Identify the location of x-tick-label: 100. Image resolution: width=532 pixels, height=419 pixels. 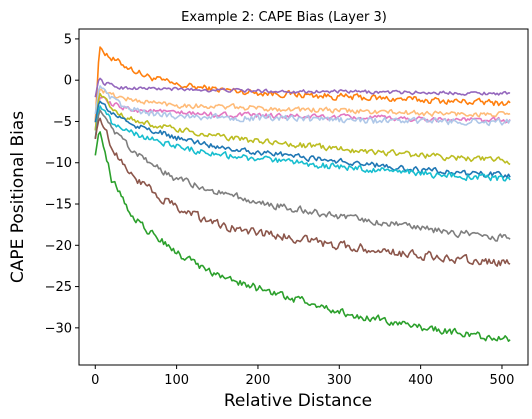
(176, 380).